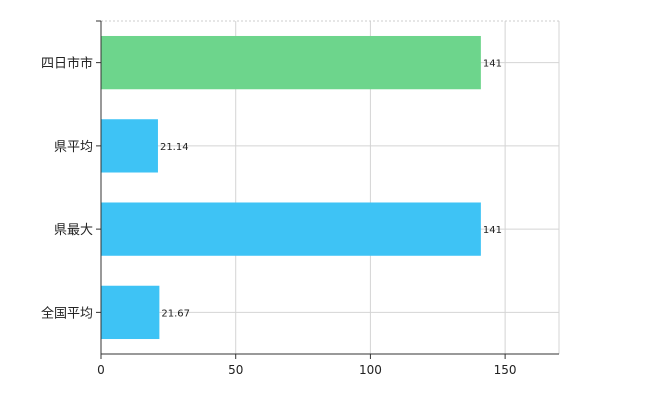 The image size is (650, 400). Describe the element at coordinates (67, 313) in the screenshot. I see `category-label: 全国平均` at that location.